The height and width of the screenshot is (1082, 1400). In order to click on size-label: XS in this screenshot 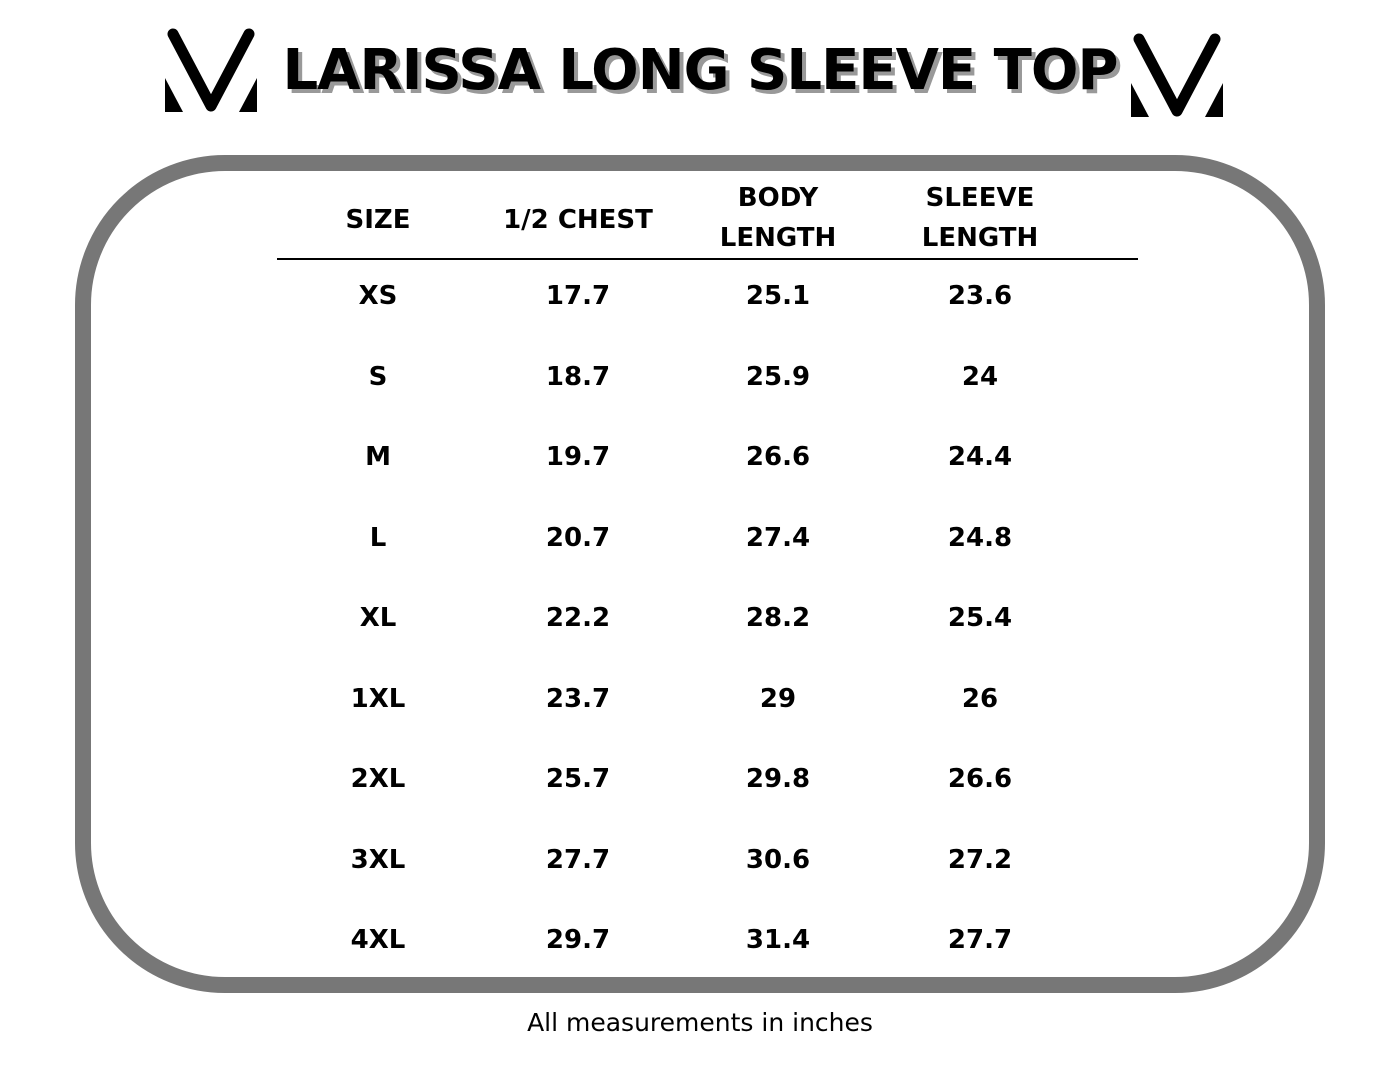, I will do `click(378, 296)`.